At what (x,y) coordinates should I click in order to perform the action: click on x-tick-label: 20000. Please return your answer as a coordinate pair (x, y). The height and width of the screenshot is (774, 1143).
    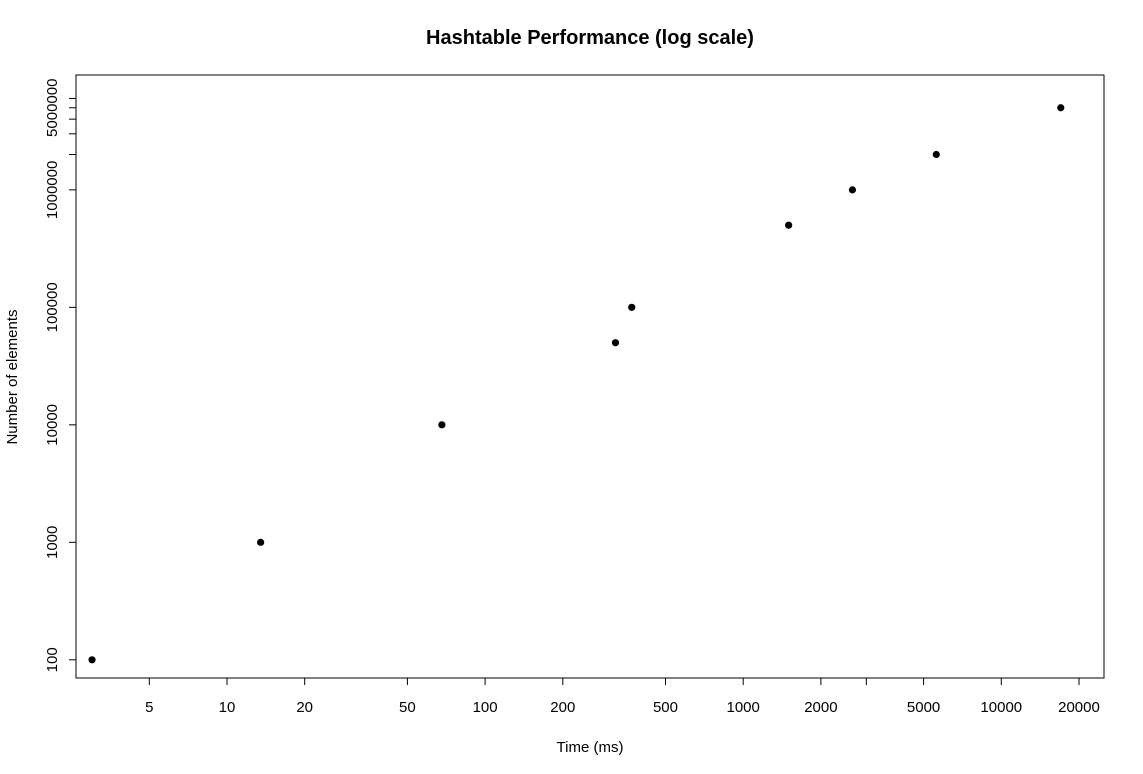
    Looking at the image, I should click on (1079, 707).